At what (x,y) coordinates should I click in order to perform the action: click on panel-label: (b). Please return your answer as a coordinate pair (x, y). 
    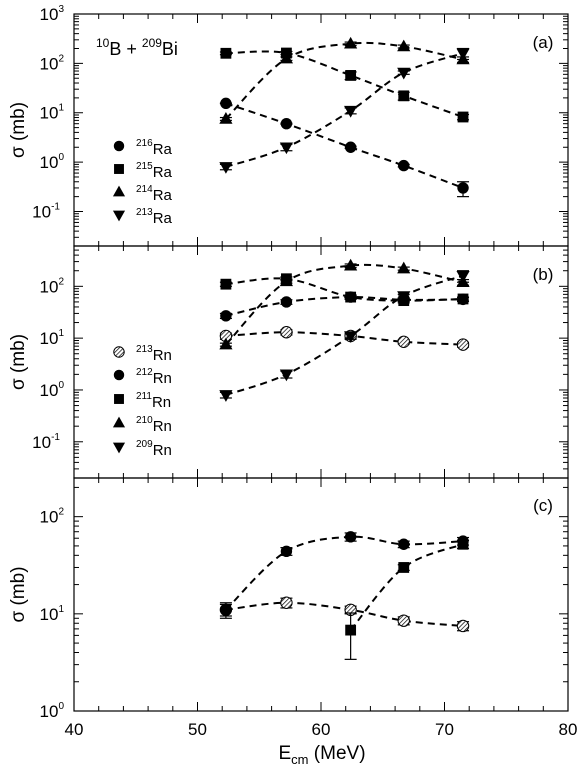
    Looking at the image, I should click on (543, 274).